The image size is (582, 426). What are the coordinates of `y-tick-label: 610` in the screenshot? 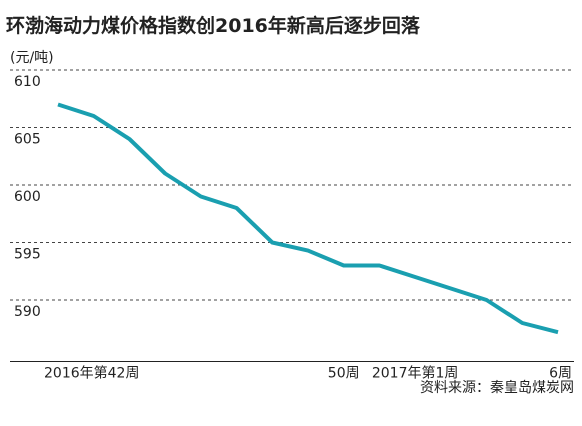 It's located at (27, 82).